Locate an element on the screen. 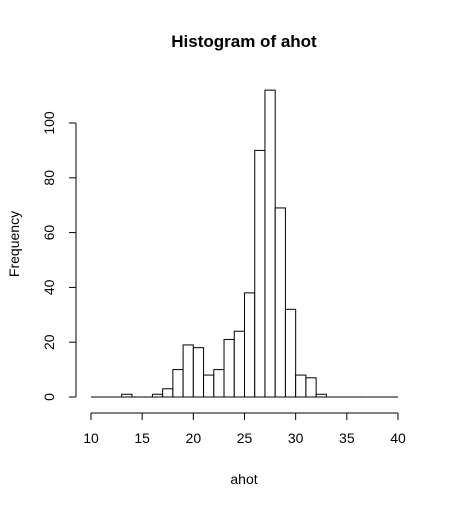  x-tick-label: 40 is located at coordinates (398, 438).